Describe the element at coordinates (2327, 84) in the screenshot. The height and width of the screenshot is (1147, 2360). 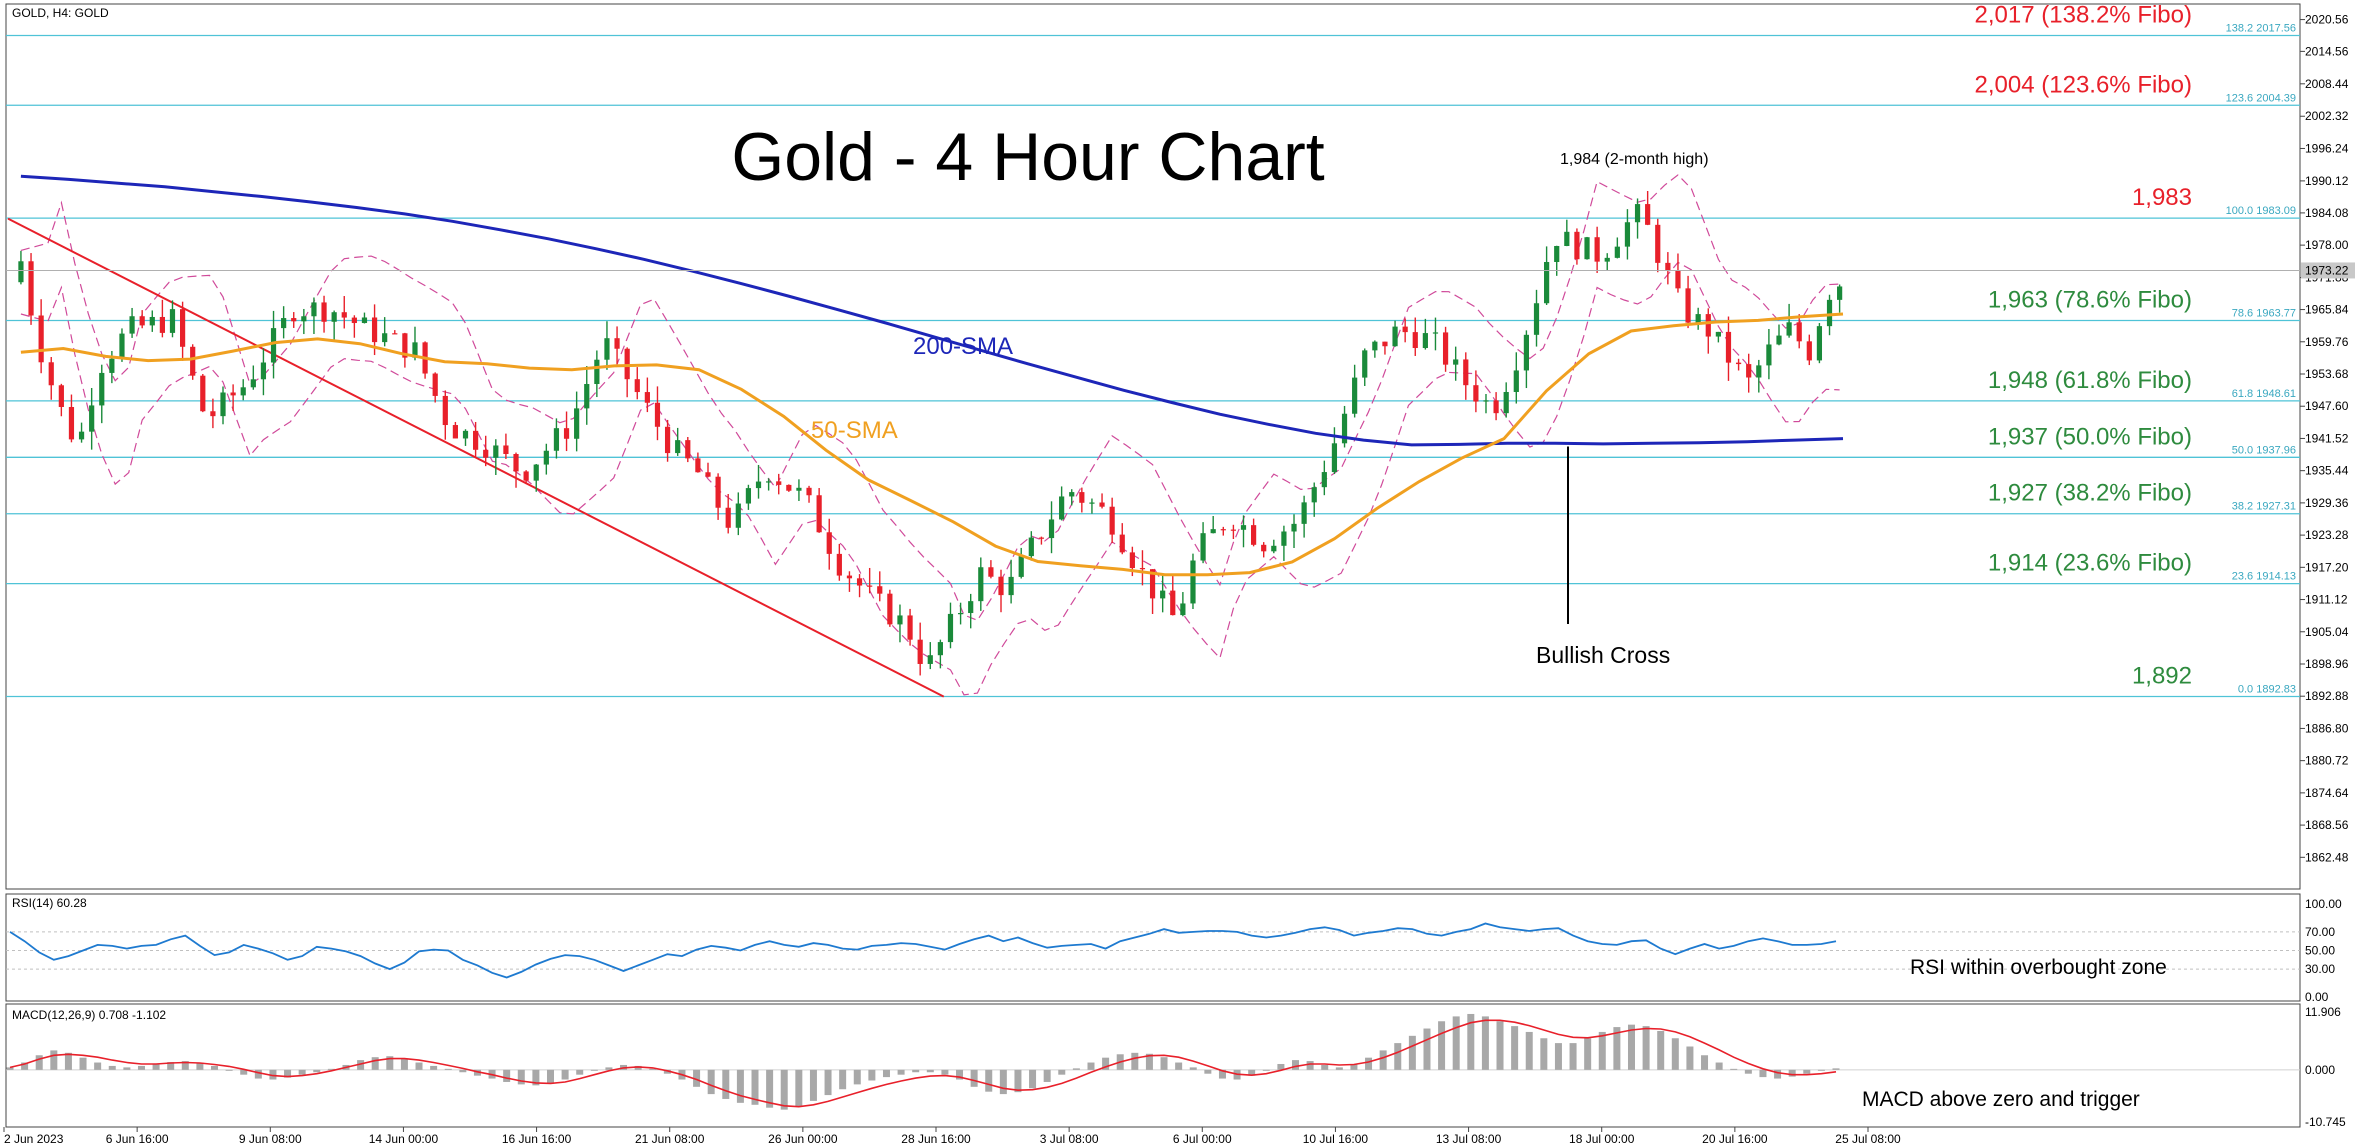
I see `price-tick-label: 2008.44` at that location.